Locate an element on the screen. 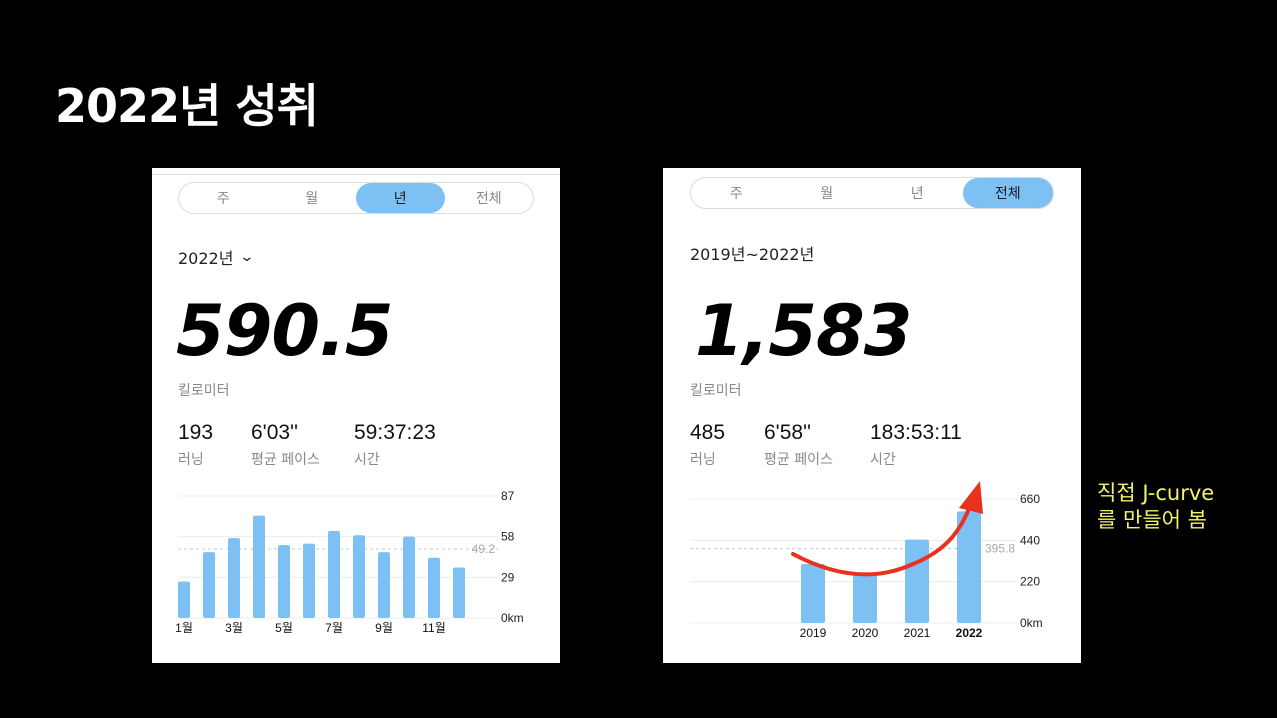 This screenshot has width=1277, height=718. slide-title: 2022년 성취 is located at coordinates (187, 106).